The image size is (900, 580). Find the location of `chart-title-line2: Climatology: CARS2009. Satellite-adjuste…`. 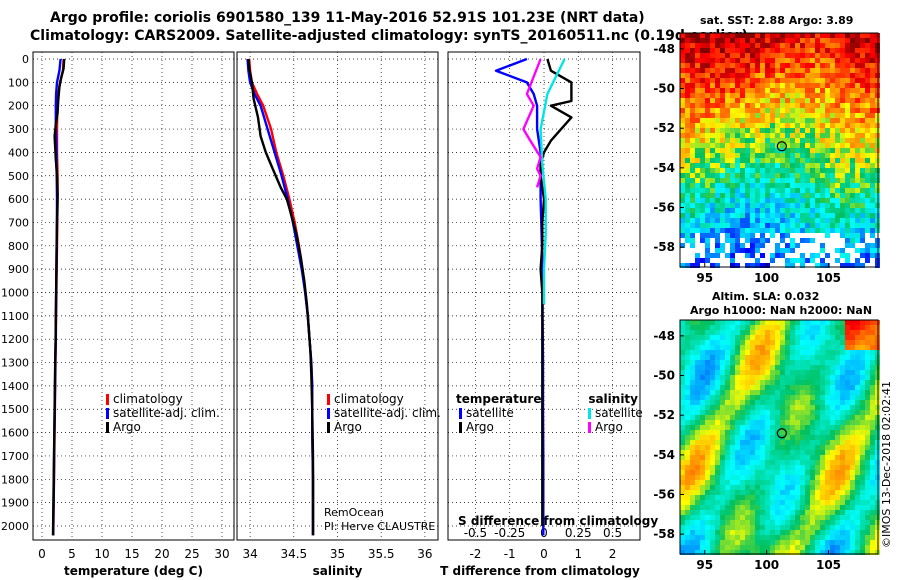

chart-title-line2: Climatology: CARS2009. Satellite-adjuste… is located at coordinates (389, 36).